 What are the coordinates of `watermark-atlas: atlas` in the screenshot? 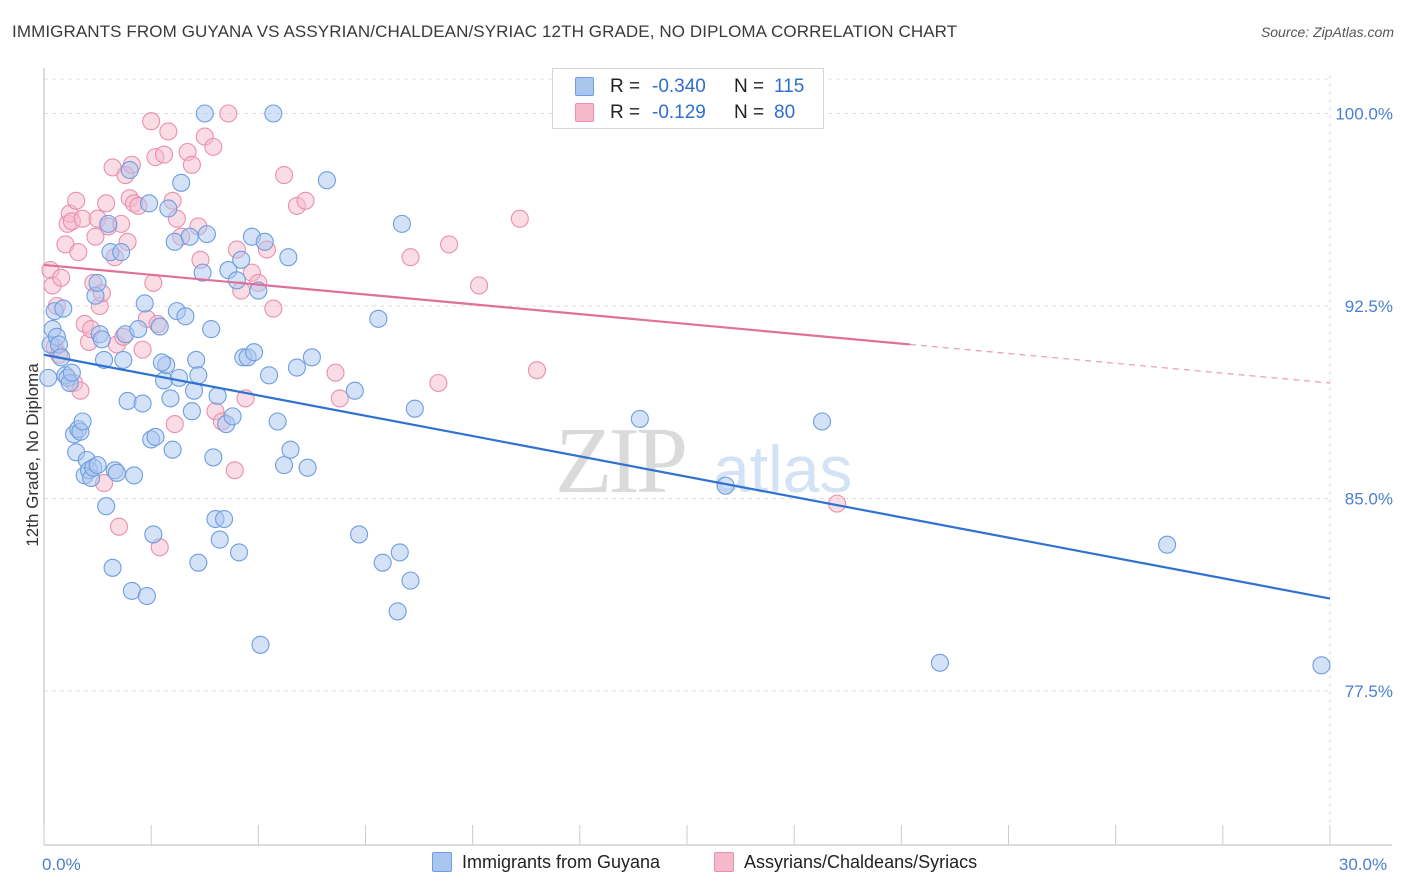 It's located at (782, 469).